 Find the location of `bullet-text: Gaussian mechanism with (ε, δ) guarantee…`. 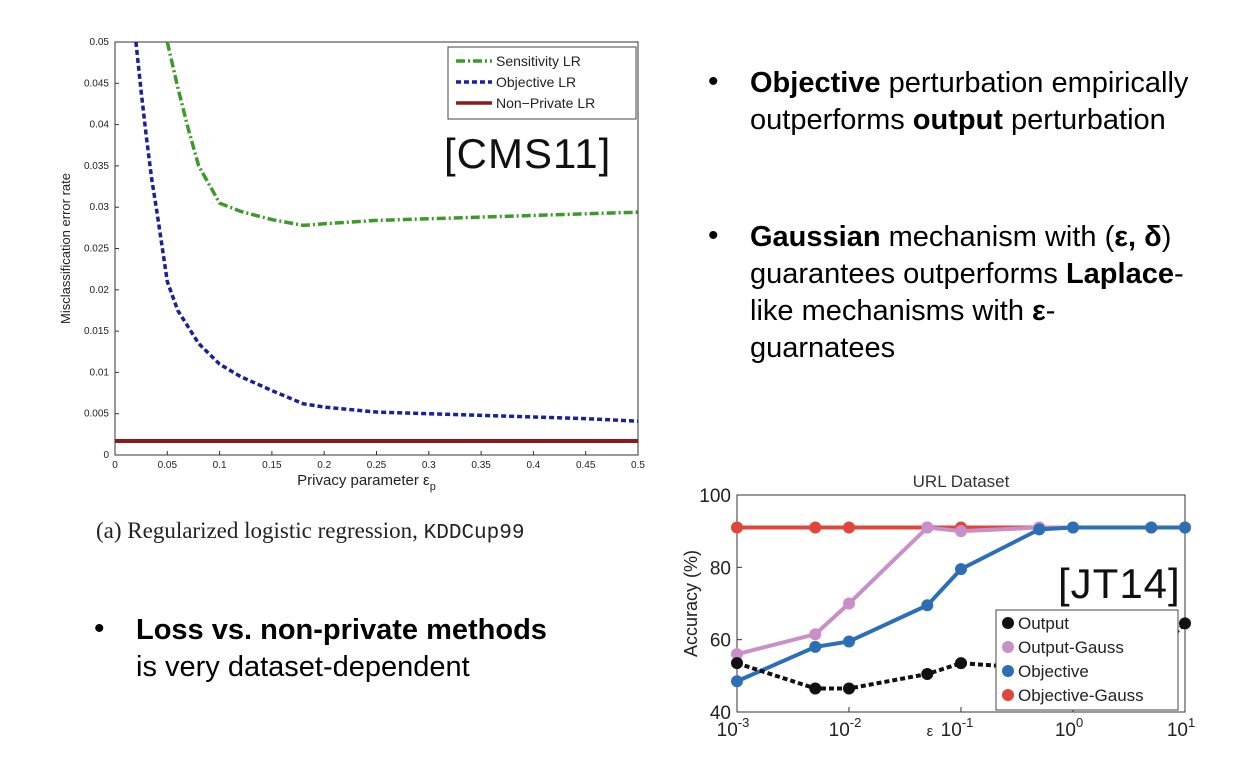

bullet-text: Gaussian mechanism with (ε, δ) guarantee… is located at coordinates (967, 292).